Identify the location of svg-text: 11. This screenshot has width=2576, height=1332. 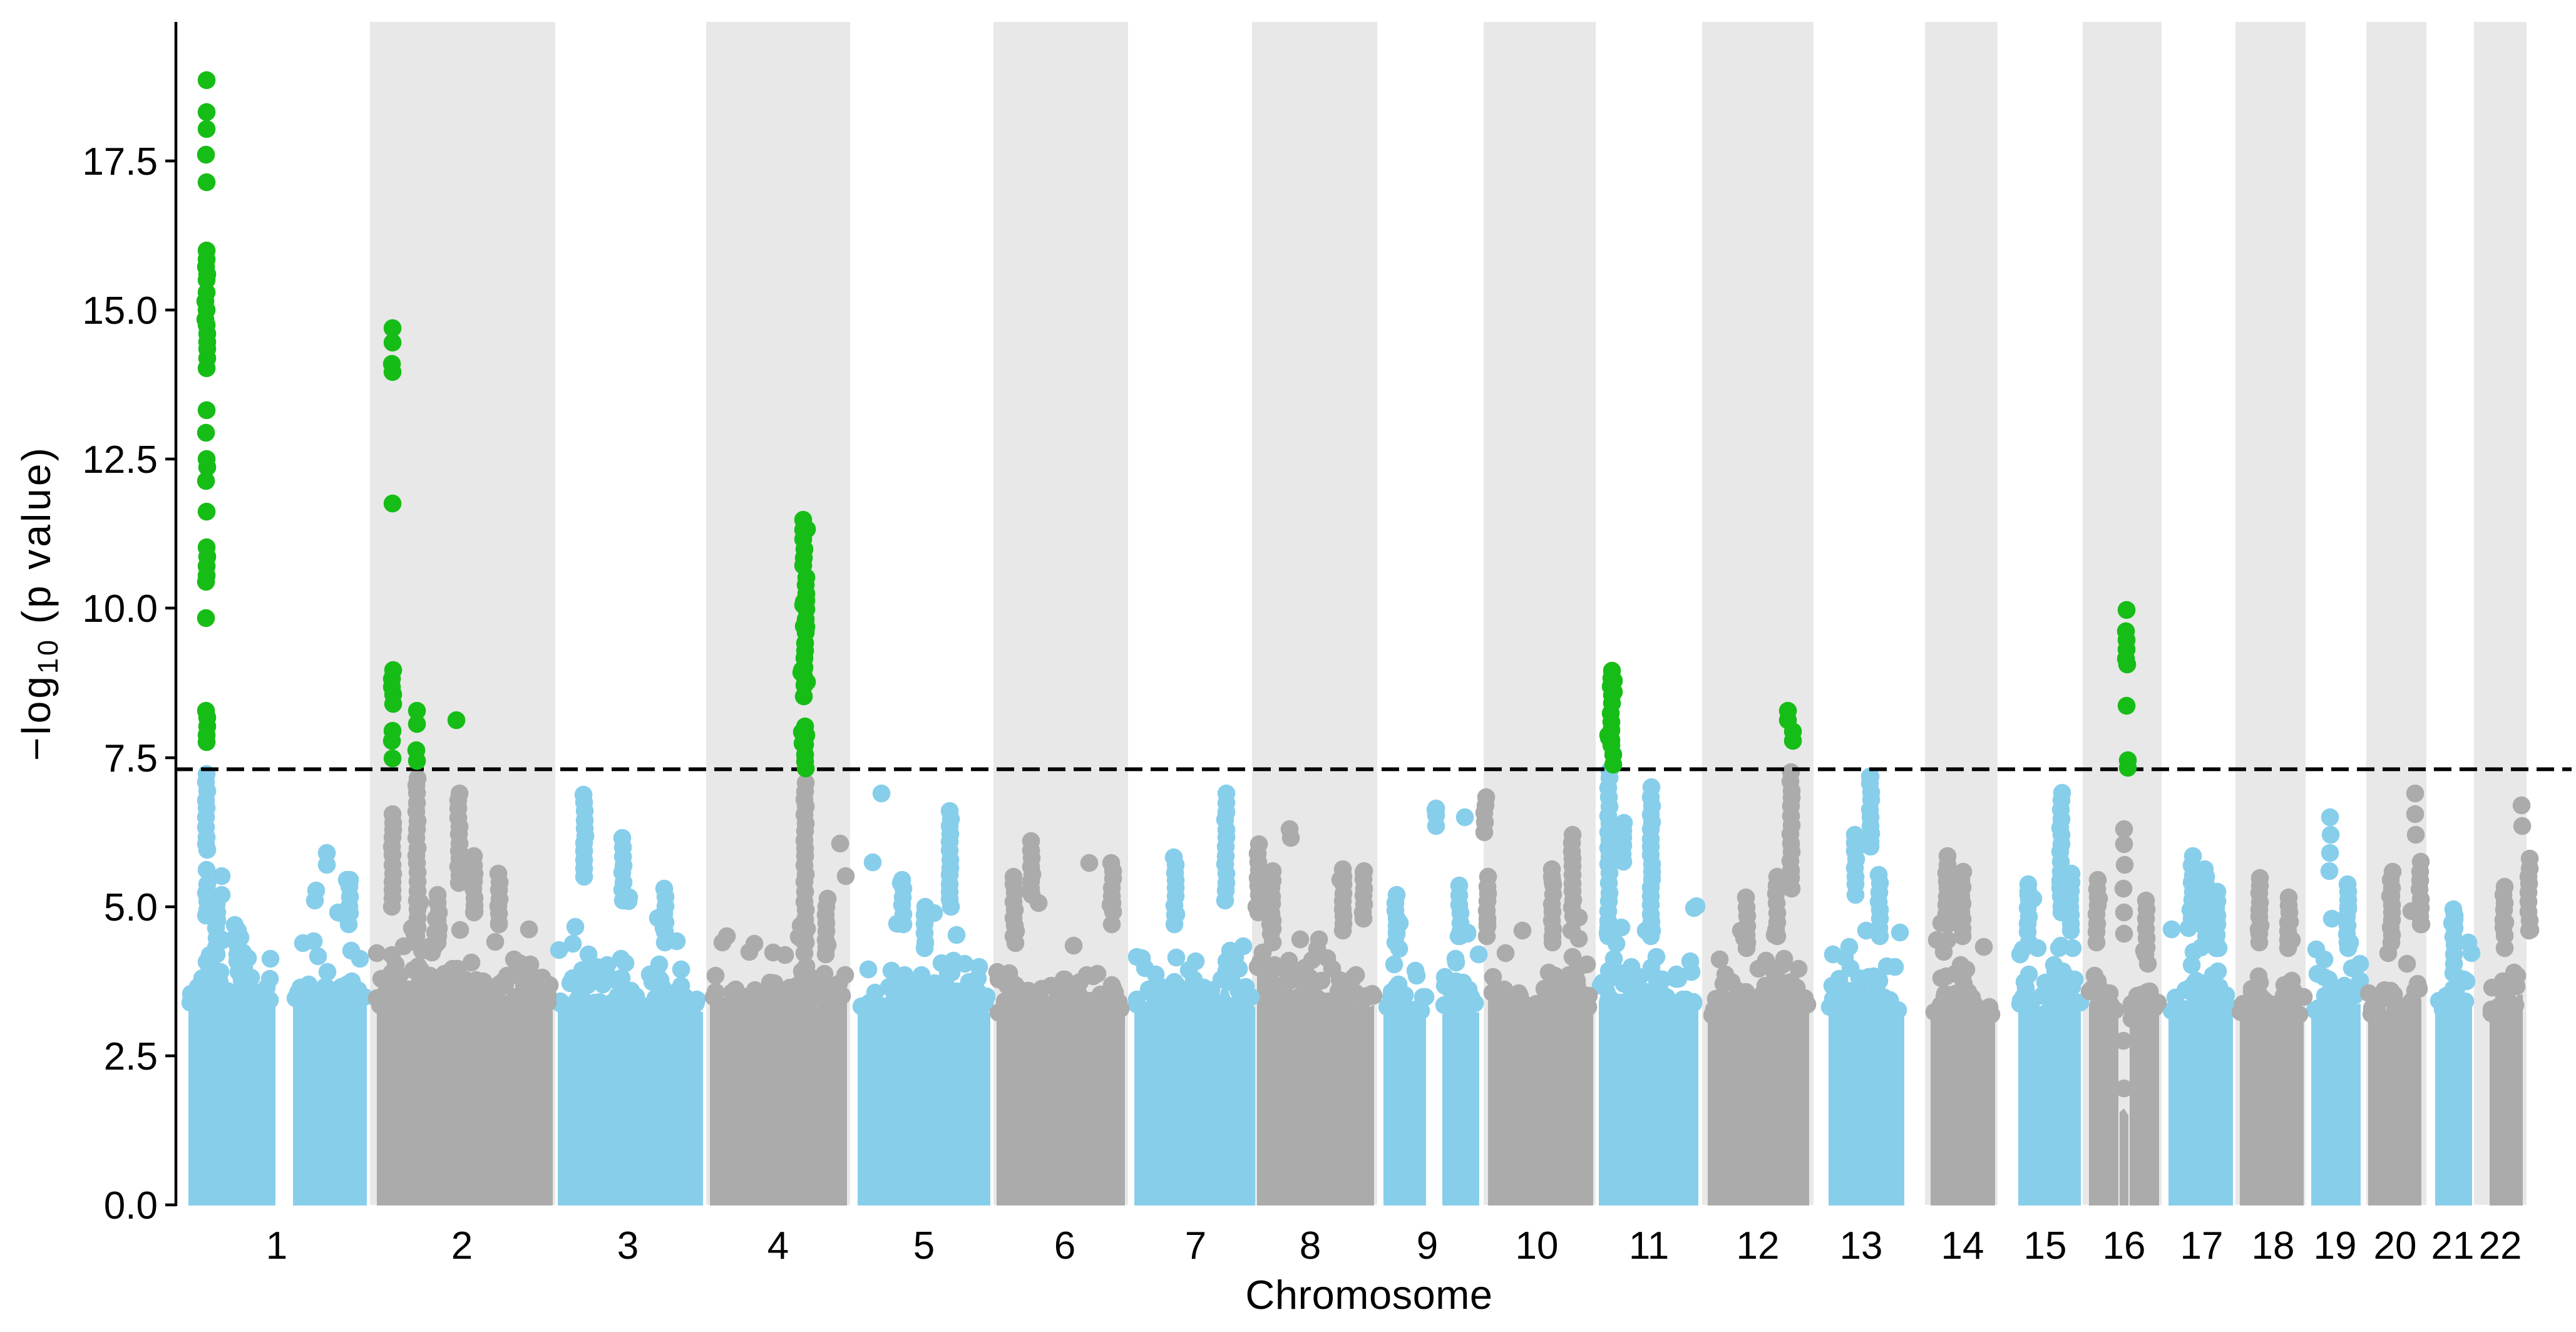
(1649, 1245).